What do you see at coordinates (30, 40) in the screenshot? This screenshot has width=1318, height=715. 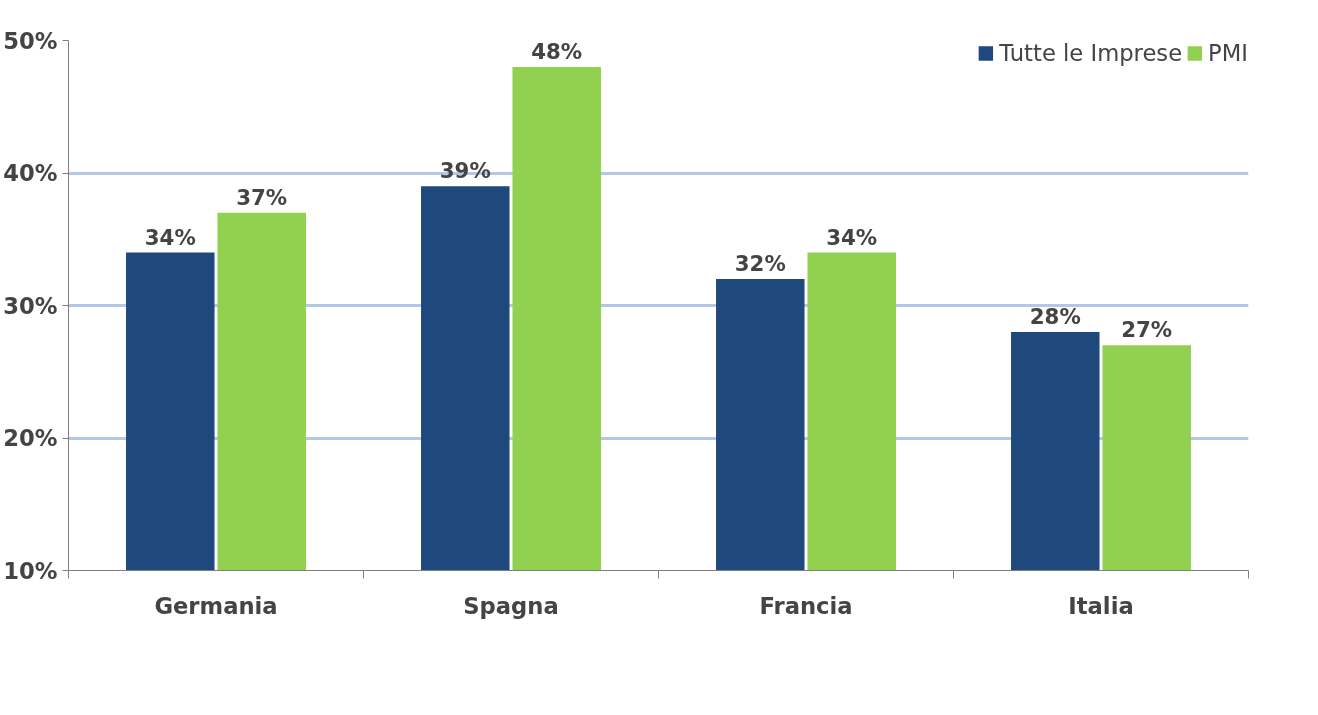 I see `y-tick-label: 50%` at bounding box center [30, 40].